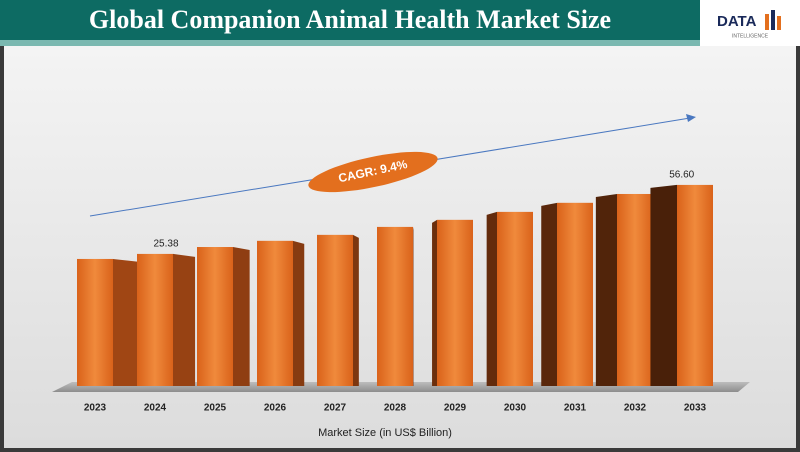 Image resolution: width=800 pixels, height=452 pixels. What do you see at coordinates (691, 118) in the screenshot?
I see `trend-arrow-head` at bounding box center [691, 118].